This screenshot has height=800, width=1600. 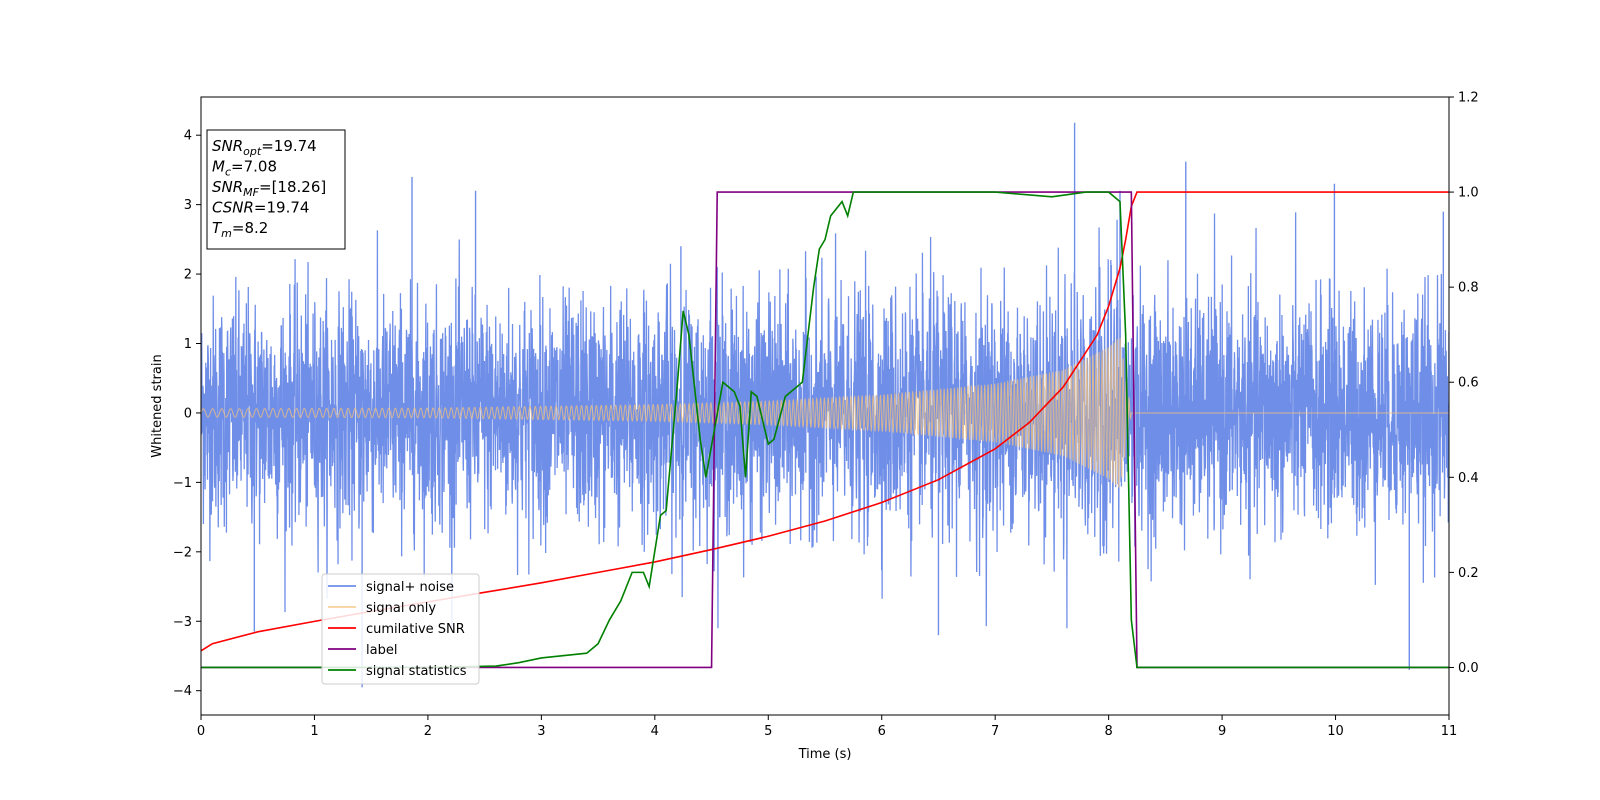 What do you see at coordinates (182, 691) in the screenshot?
I see `y-left-tick-label: −4` at bounding box center [182, 691].